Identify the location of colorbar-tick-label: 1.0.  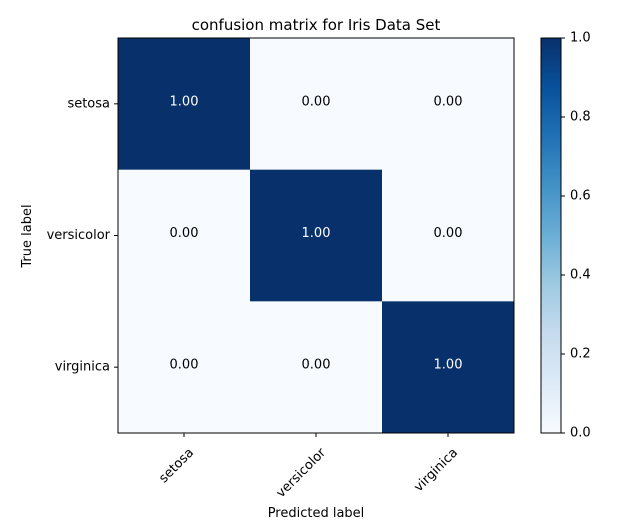
(580, 38).